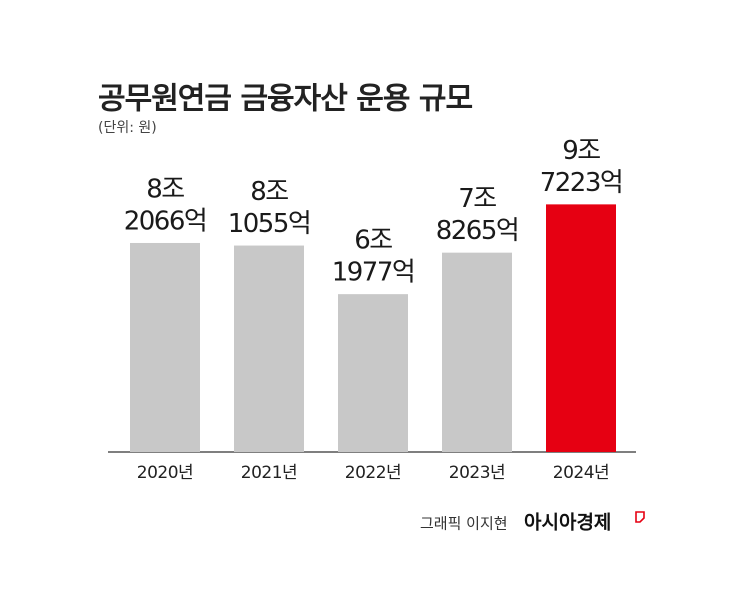 Image resolution: width=745 pixels, height=596 pixels. Describe the element at coordinates (477, 231) in the screenshot. I see `value-label: 8265억` at that location.